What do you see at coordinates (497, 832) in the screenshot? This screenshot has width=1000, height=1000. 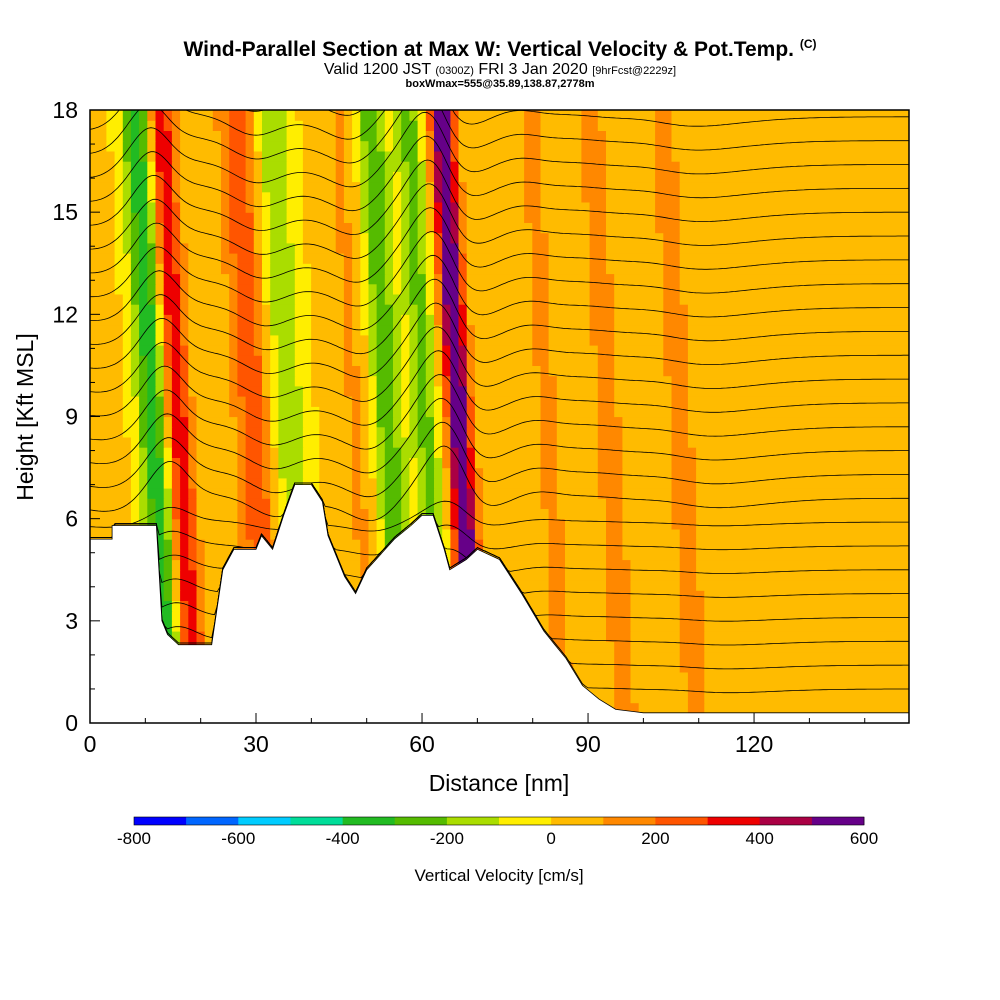 I see `colorbar: -800 -600 -400 -200 0 200 400 600` at bounding box center [497, 832].